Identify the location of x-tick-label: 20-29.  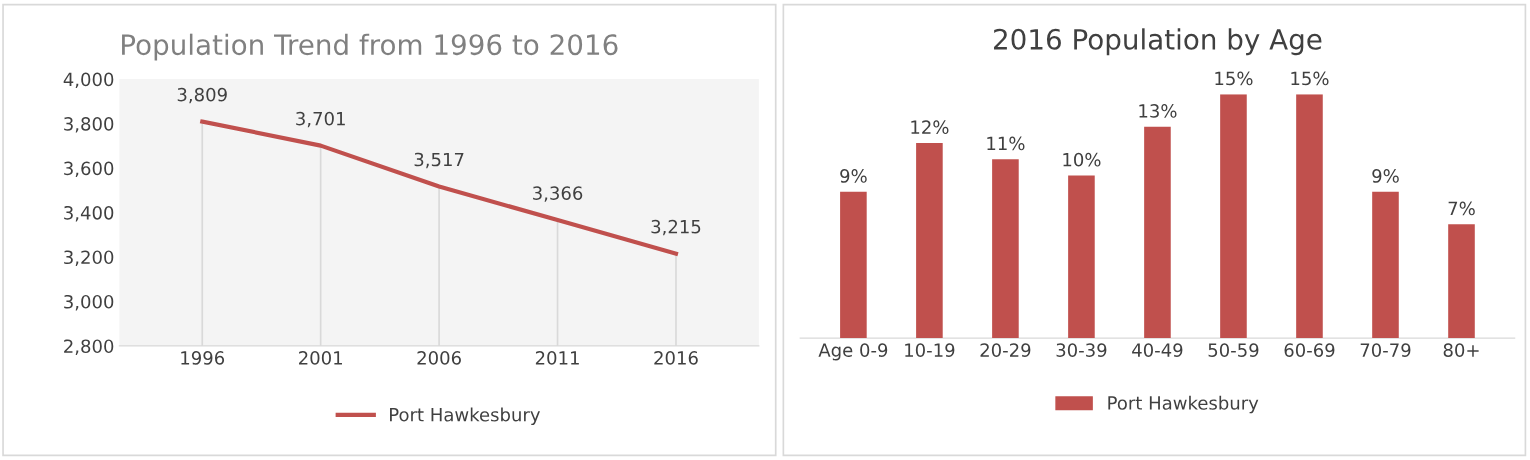
(1005, 350).